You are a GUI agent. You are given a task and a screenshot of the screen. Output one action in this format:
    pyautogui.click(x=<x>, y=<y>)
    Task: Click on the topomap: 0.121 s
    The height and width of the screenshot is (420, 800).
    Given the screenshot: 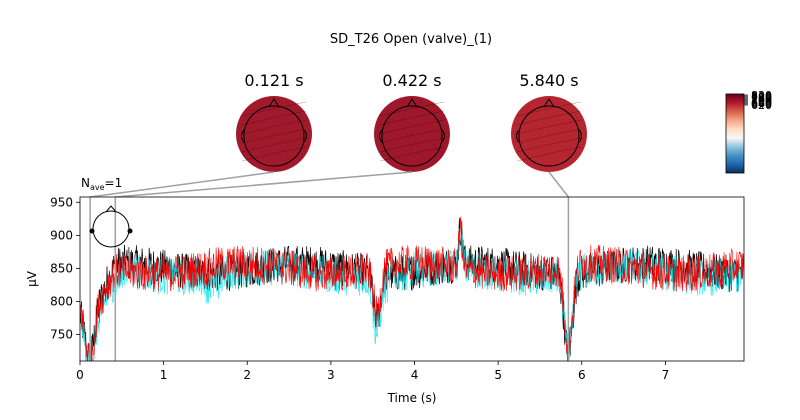 What is the action you would take?
    pyautogui.click(x=274, y=121)
    